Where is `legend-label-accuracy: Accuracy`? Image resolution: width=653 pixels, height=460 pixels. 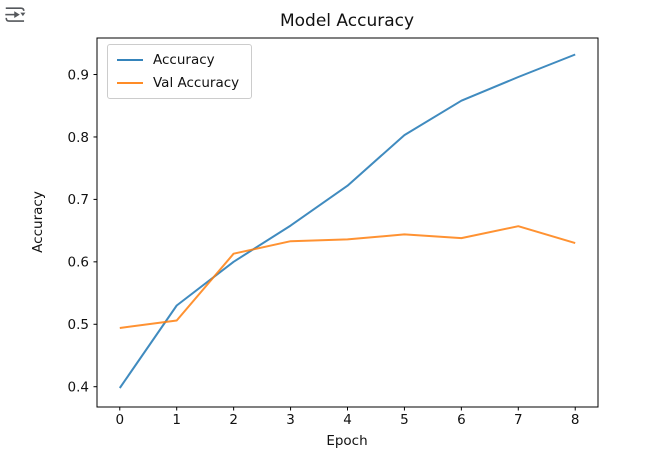 legend-label-accuracy: Accuracy is located at coordinates (184, 60).